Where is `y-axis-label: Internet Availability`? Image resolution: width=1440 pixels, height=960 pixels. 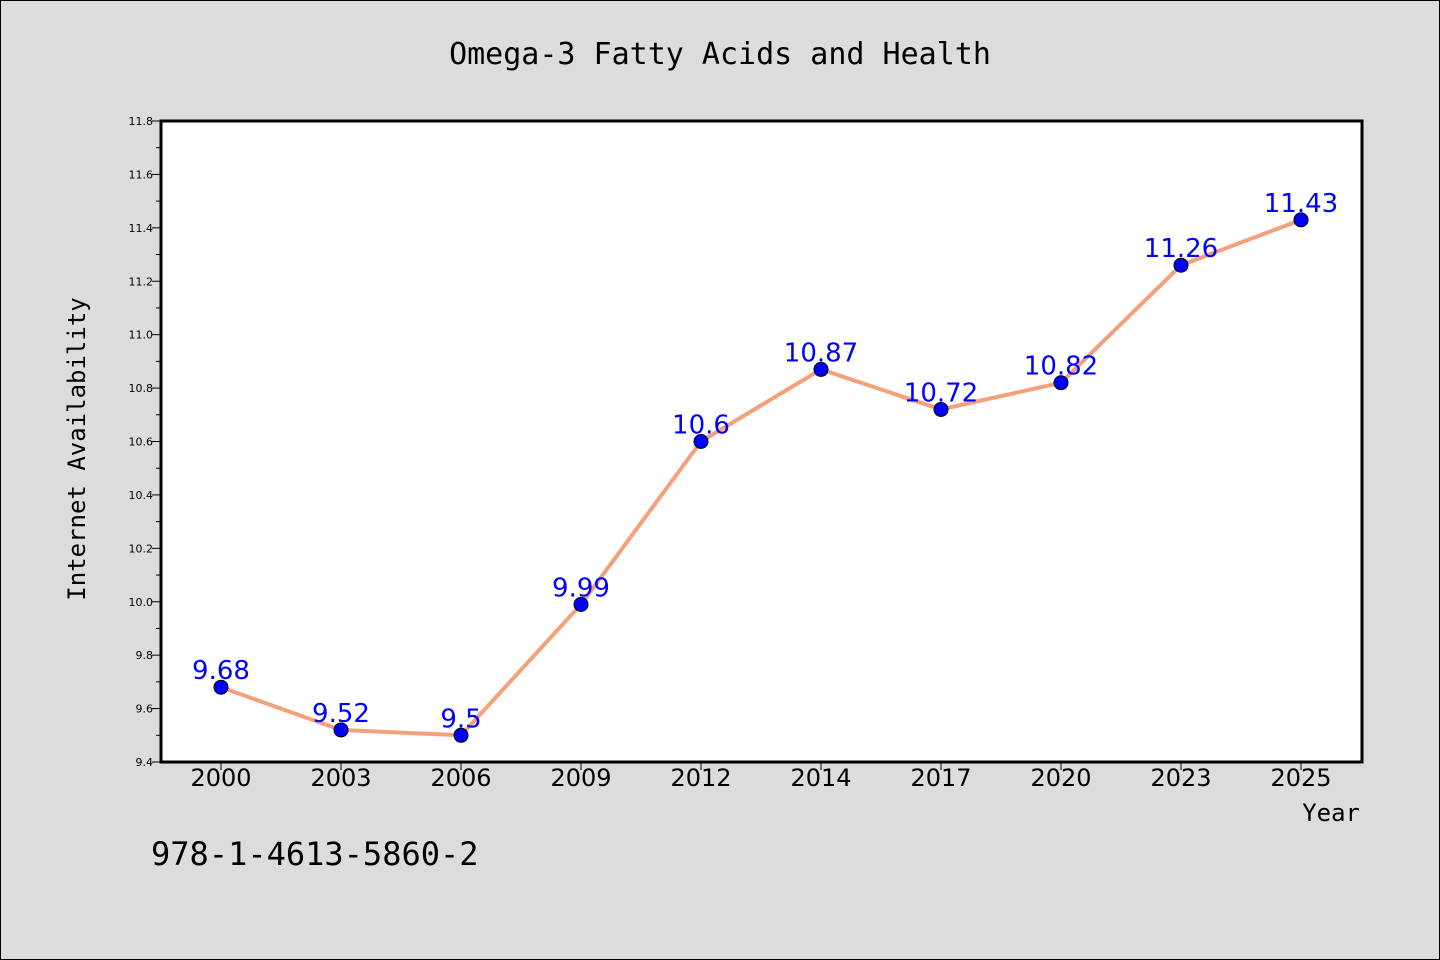
y-axis-label: Internet Availability is located at coordinates (77, 448).